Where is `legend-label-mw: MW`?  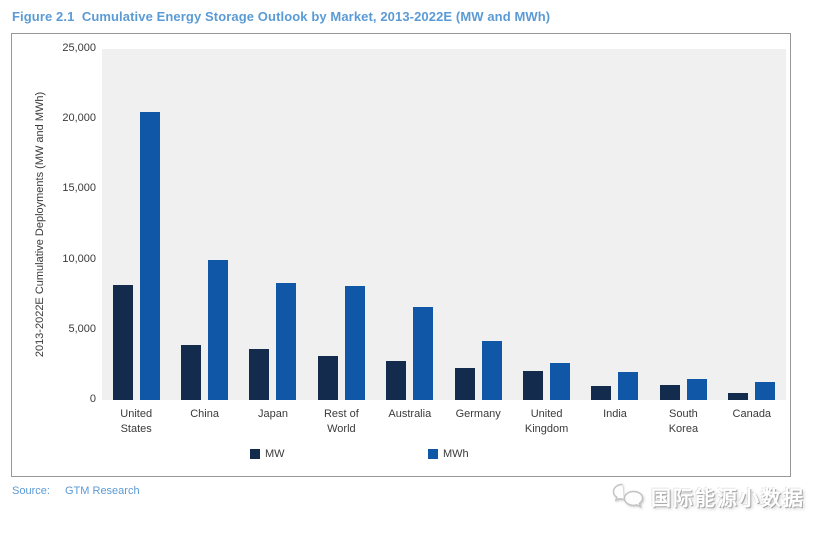 legend-label-mw: MW is located at coordinates (275, 454).